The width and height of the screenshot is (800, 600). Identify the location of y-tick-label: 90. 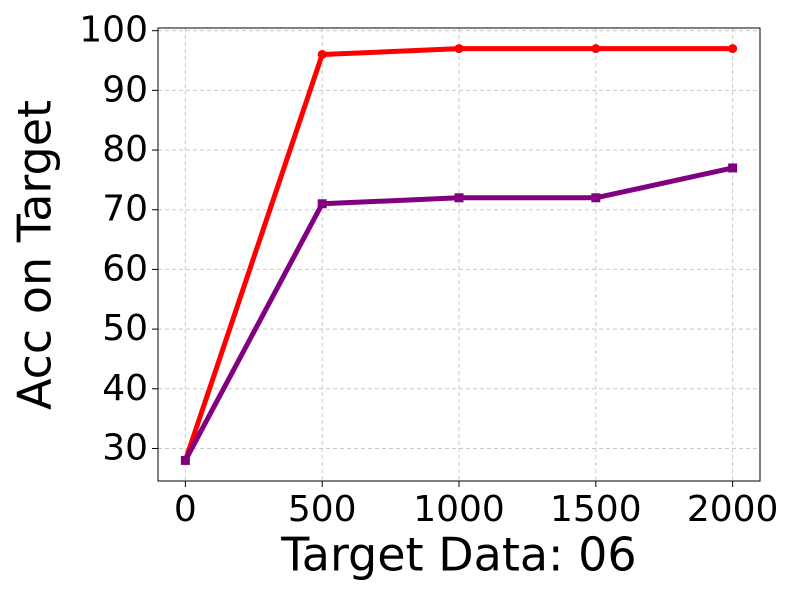
(125, 89).